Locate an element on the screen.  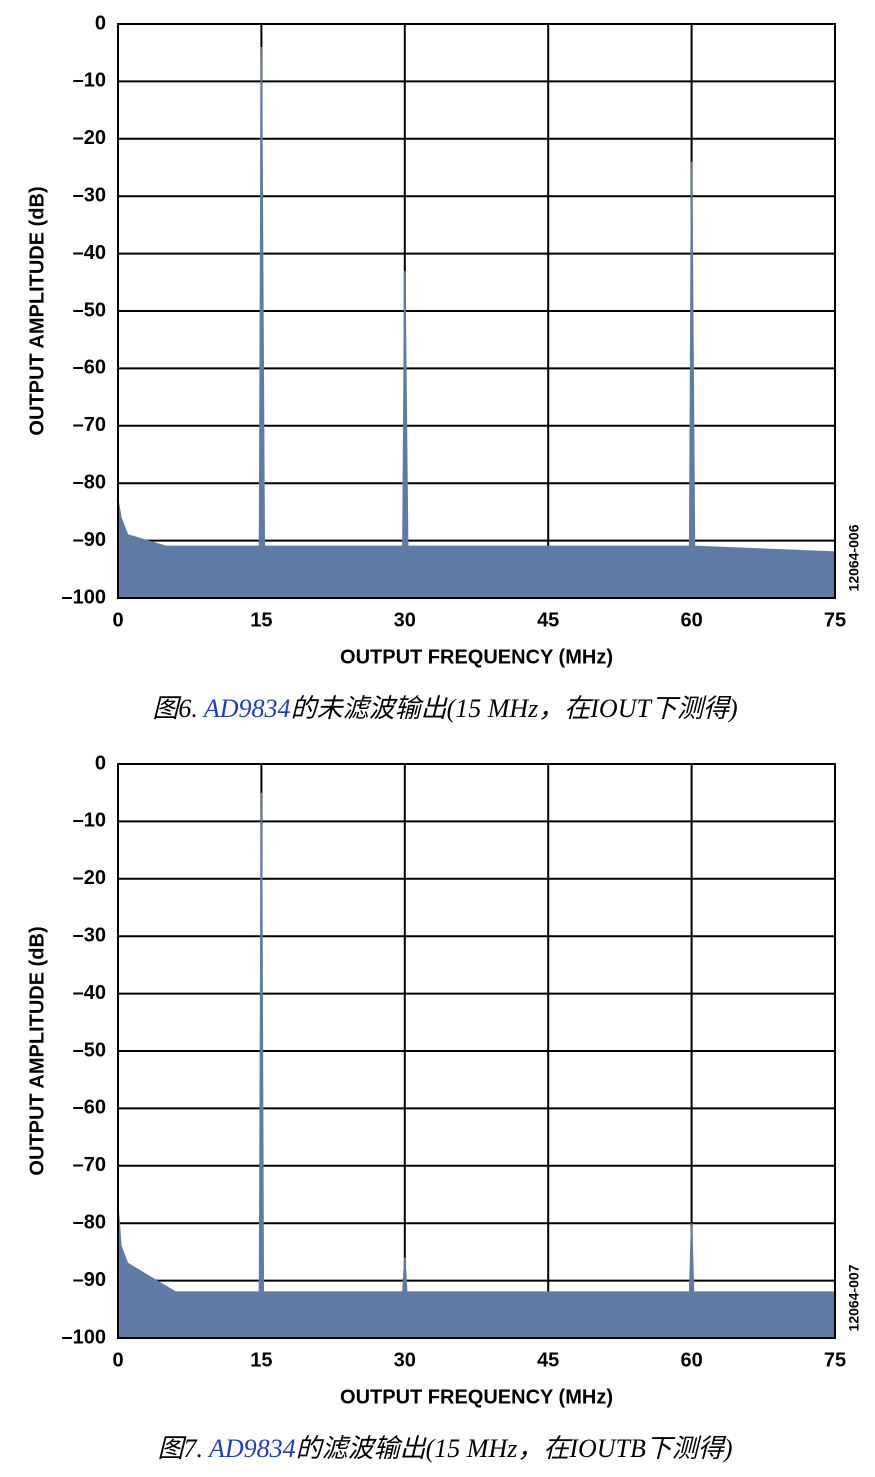
caption: 图6. AD9834的未滤波输出(15 MHz，在IOUT下测得) is located at coordinates (444, 708).